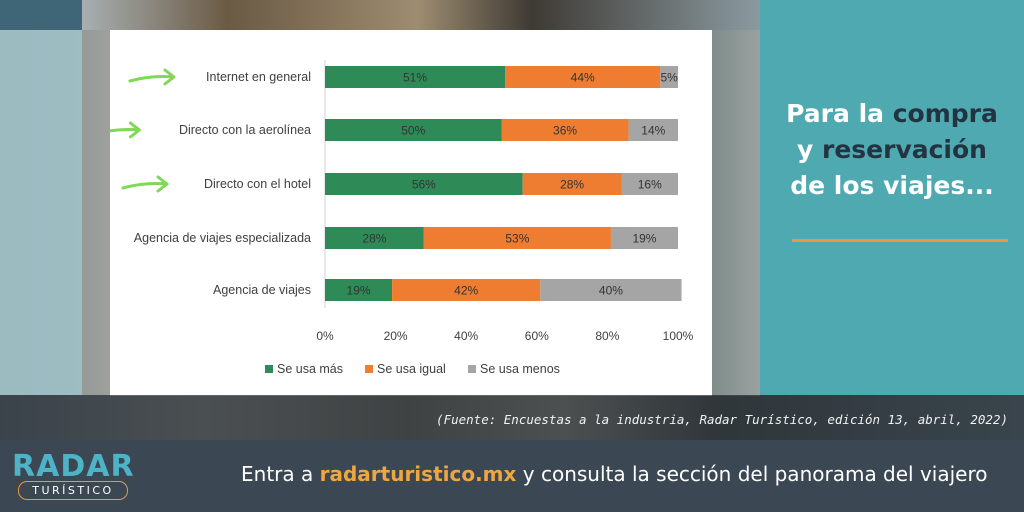 Image resolution: width=1024 pixels, height=512 pixels. I want to click on data-label-se-usa-mas-agencia-de-viajes: 19%, so click(359, 291).